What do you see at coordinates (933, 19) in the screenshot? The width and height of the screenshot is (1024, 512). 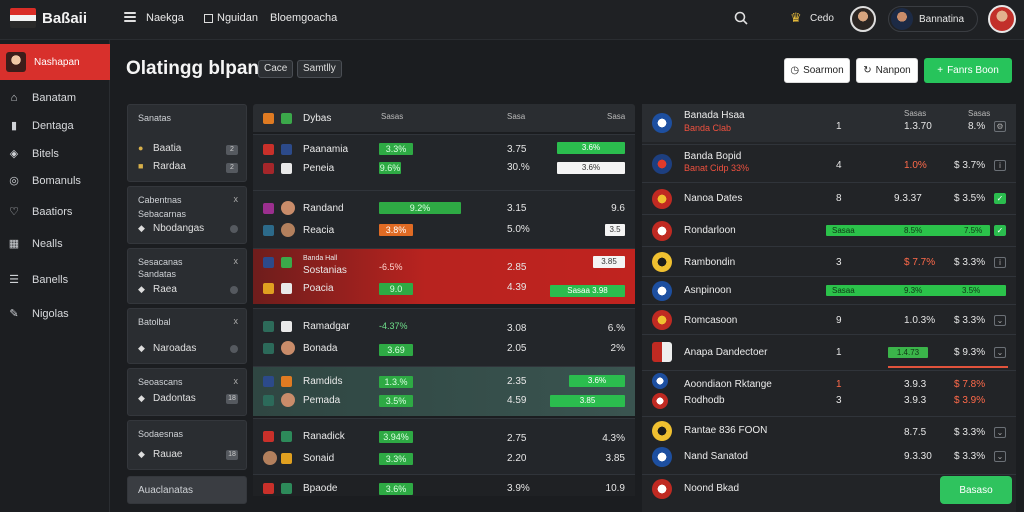 I see `user-menu: Bannatina` at bounding box center [933, 19].